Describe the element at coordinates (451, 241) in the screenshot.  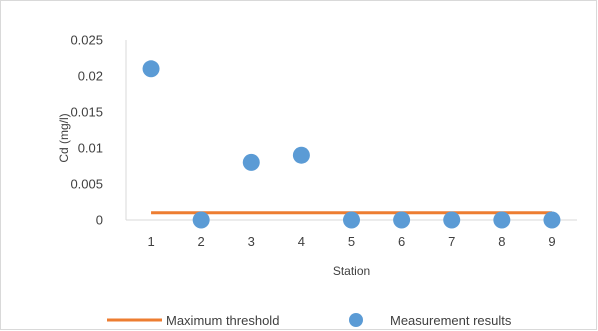
I see `x-tick-label: 7` at that location.